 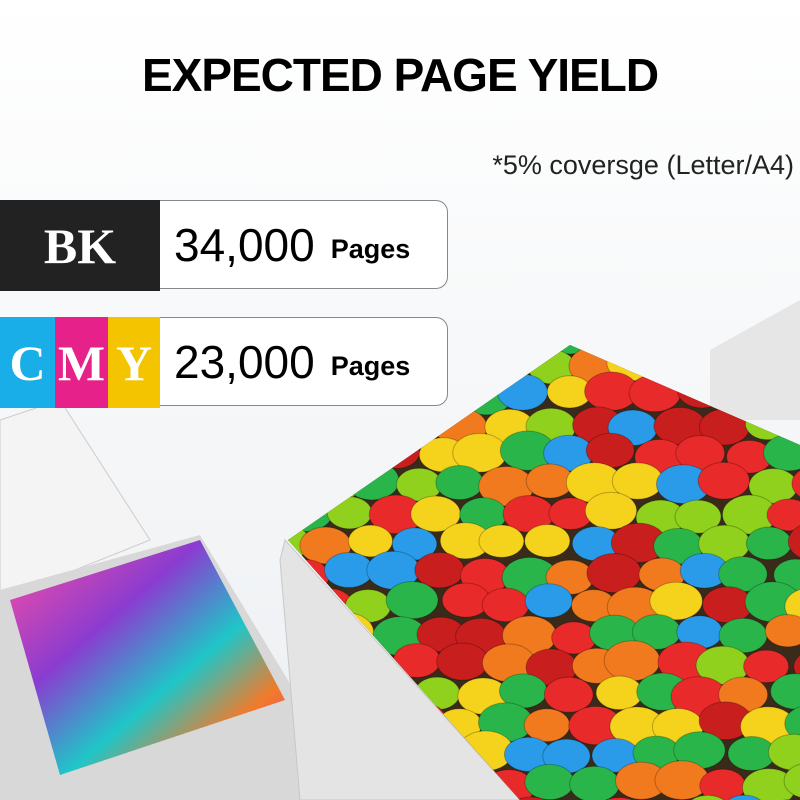 I want to click on photo-print, so click(x=147, y=657).